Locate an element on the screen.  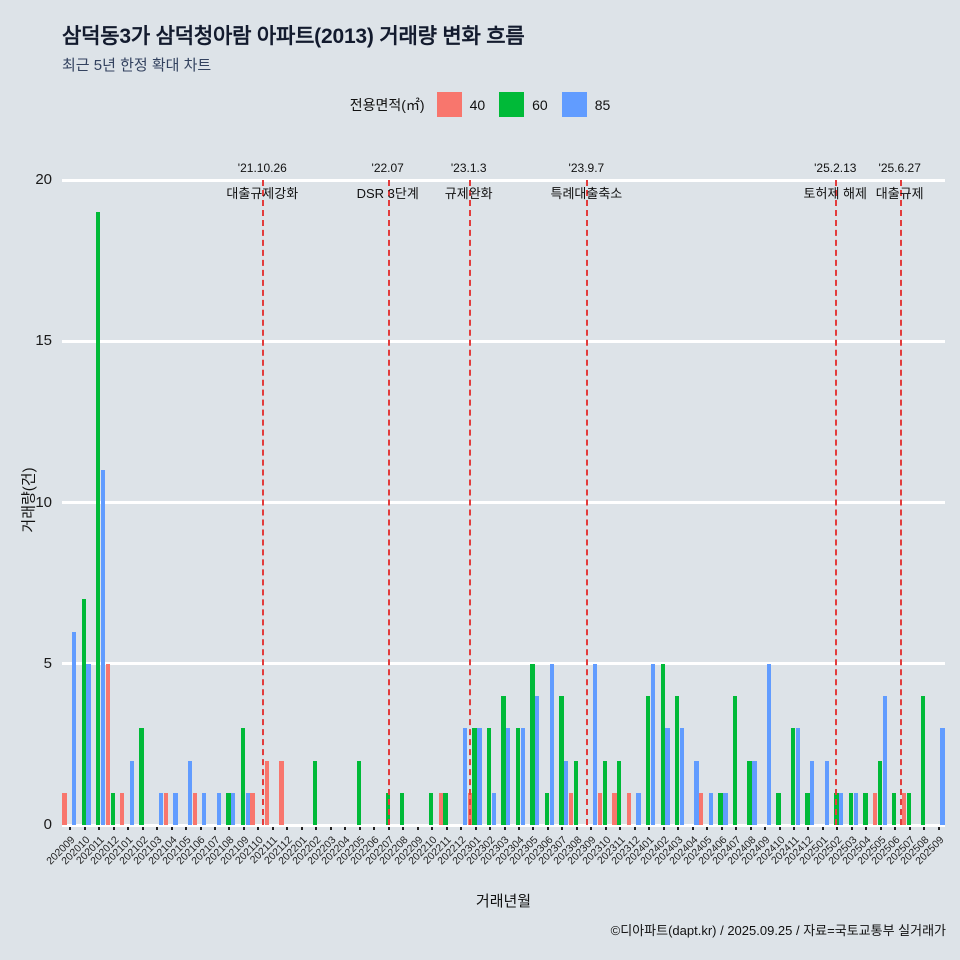
event-label-202309: 특례대출축소 is located at coordinates (586, 193).